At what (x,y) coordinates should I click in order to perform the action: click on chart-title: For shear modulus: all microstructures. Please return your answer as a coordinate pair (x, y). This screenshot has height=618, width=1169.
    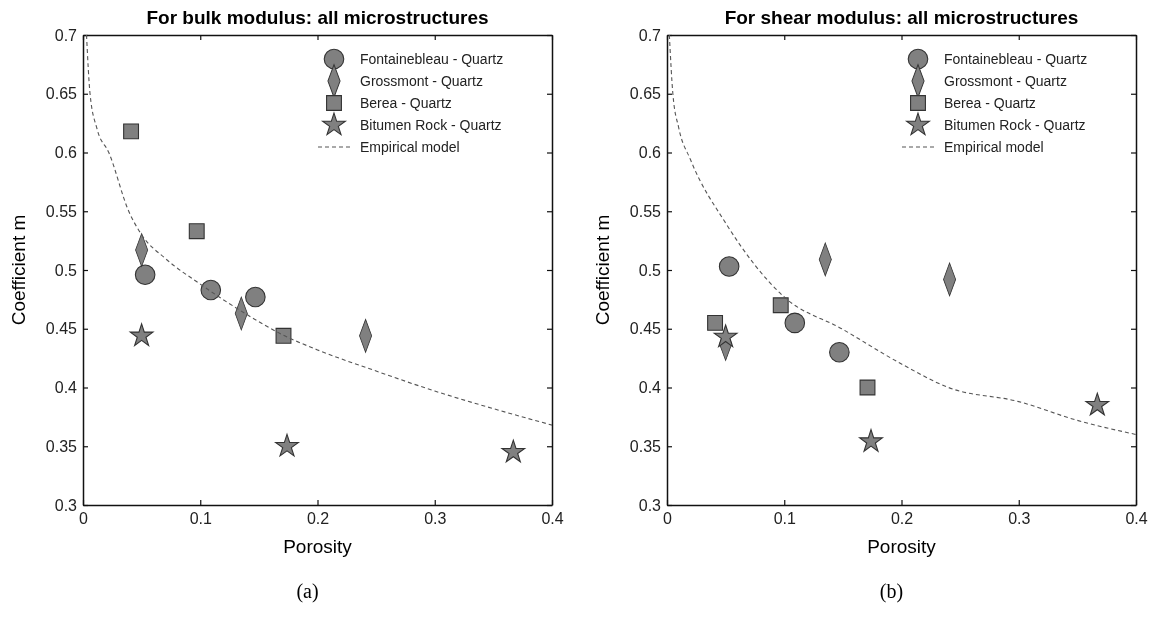
    Looking at the image, I should click on (901, 17).